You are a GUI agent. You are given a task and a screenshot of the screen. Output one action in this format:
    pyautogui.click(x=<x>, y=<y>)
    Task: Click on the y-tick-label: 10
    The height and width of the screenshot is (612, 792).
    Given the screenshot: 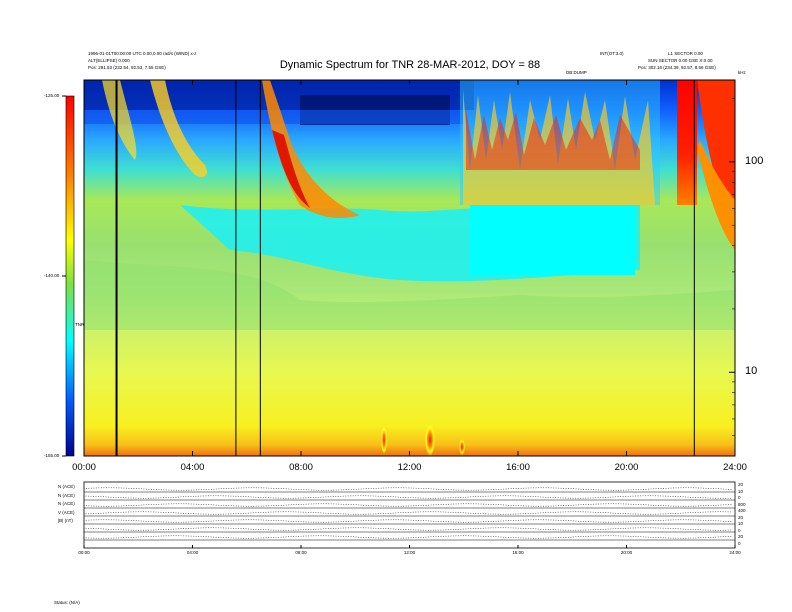 What is the action you would take?
    pyautogui.click(x=751, y=371)
    